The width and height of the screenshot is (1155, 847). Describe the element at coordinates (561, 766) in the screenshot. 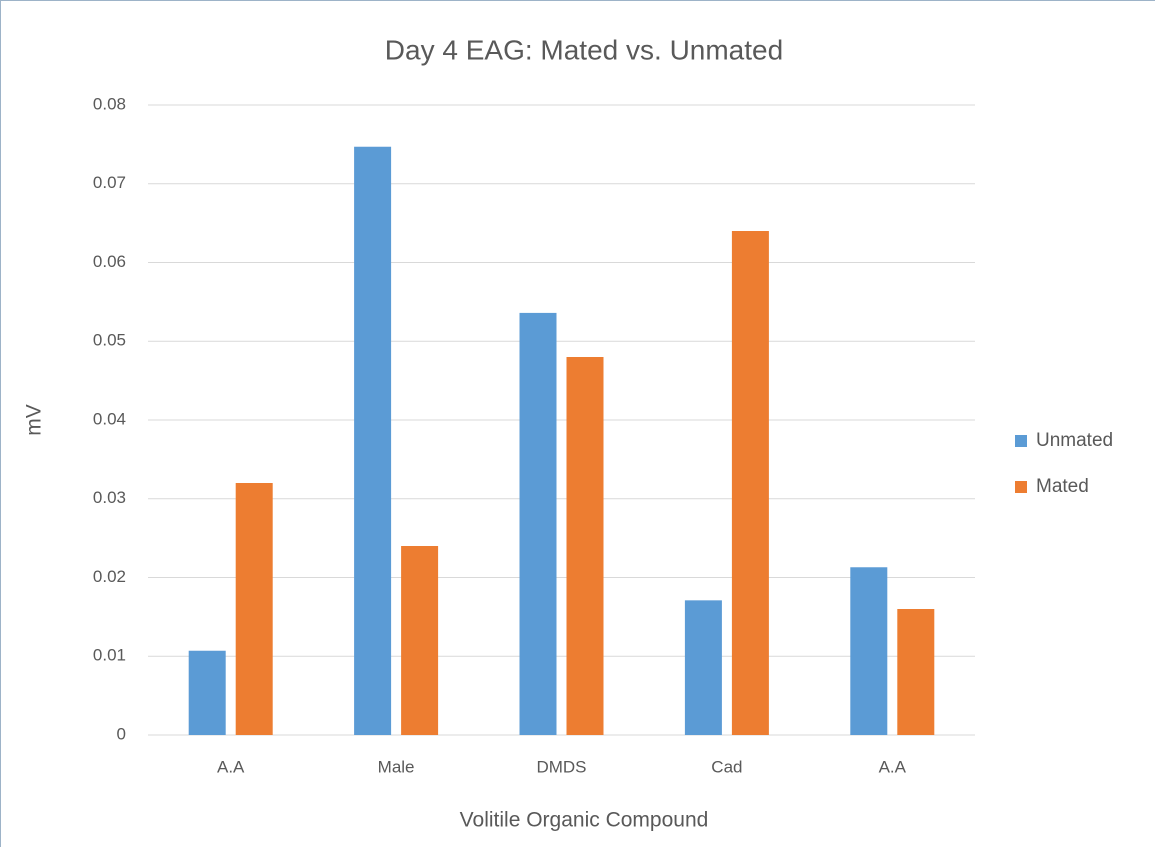

I see `x-tick-label: DMDS` at that location.